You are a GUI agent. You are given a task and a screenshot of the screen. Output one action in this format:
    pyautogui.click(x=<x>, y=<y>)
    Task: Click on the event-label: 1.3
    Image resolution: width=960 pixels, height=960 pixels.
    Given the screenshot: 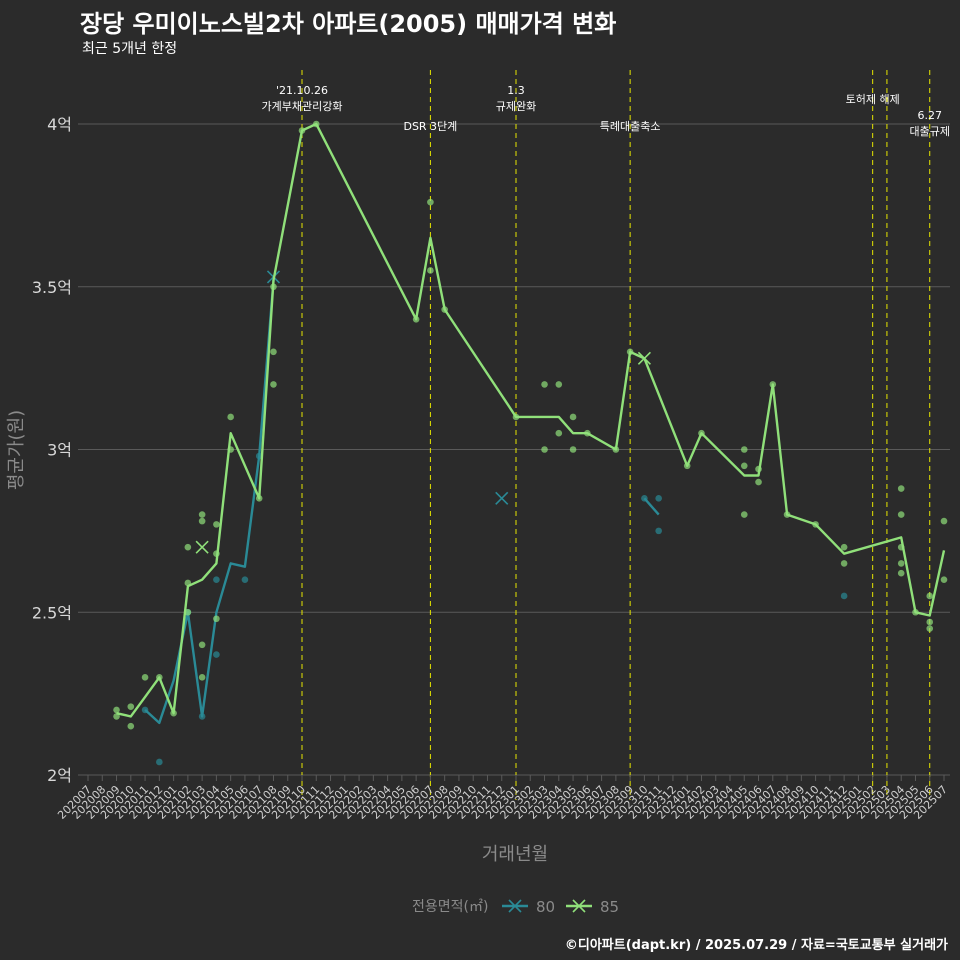 What is the action you would take?
    pyautogui.click(x=516, y=90)
    